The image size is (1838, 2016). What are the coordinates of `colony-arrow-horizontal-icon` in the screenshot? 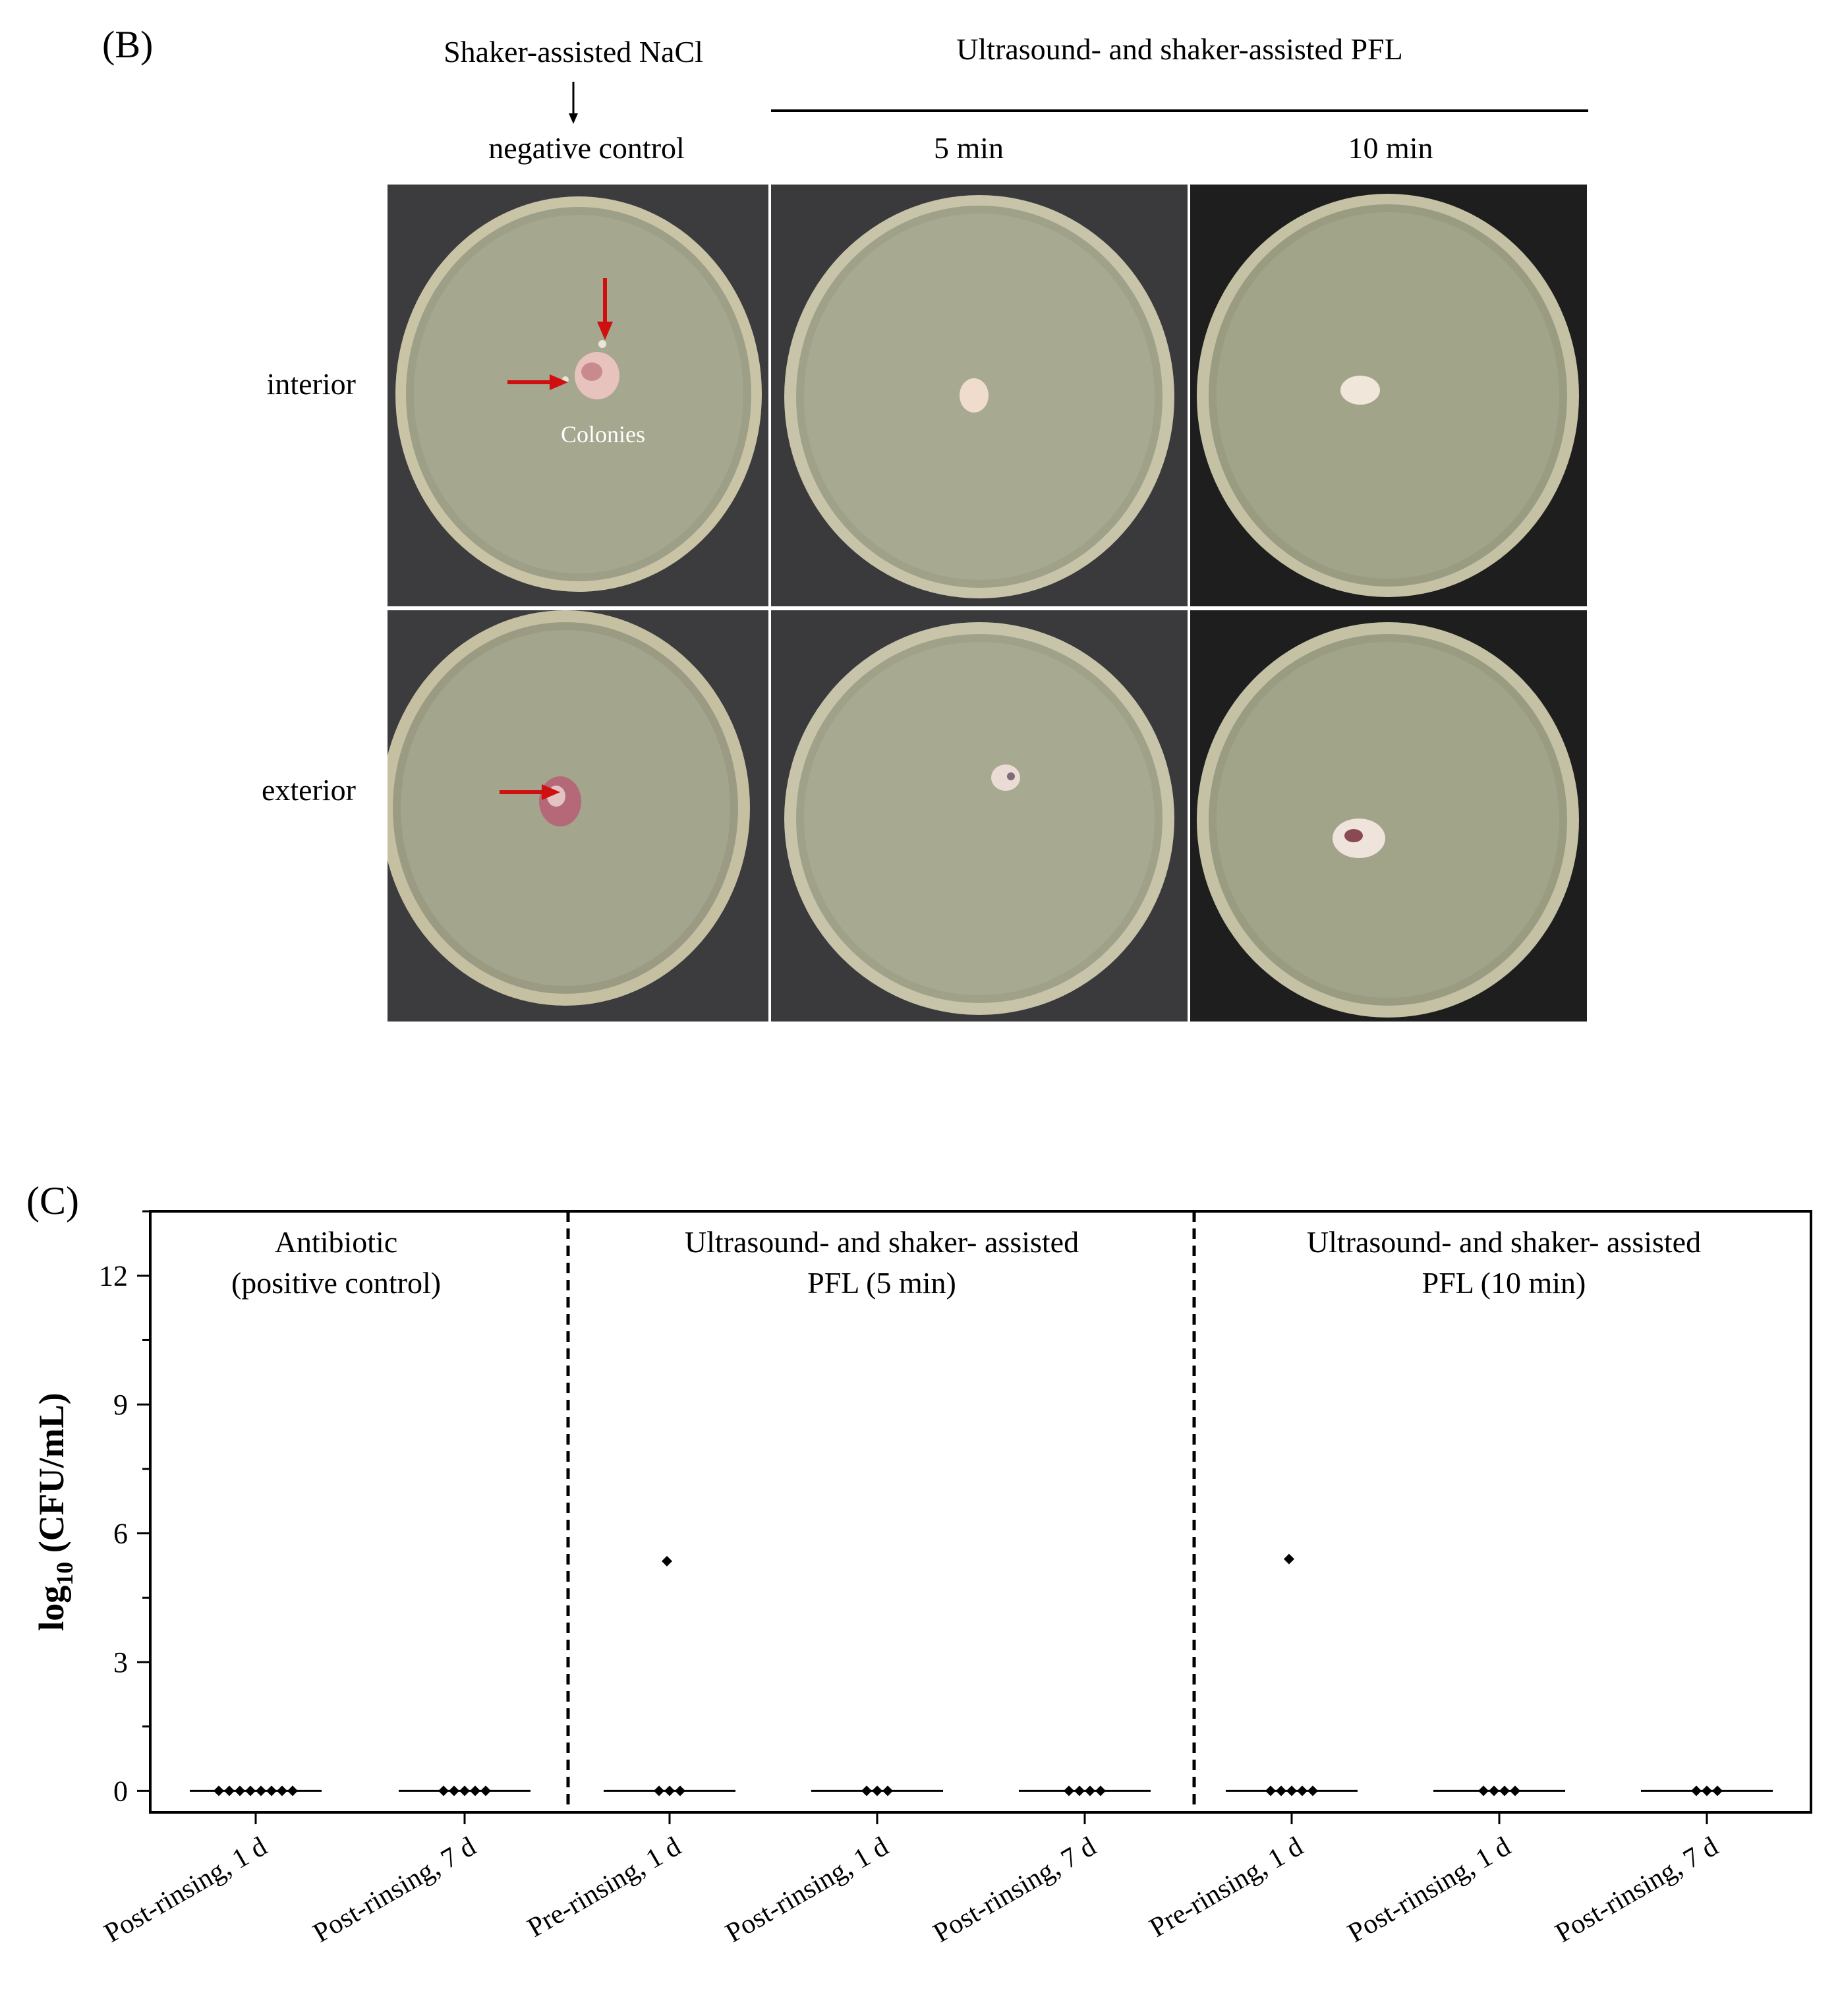 It's located at (537, 382).